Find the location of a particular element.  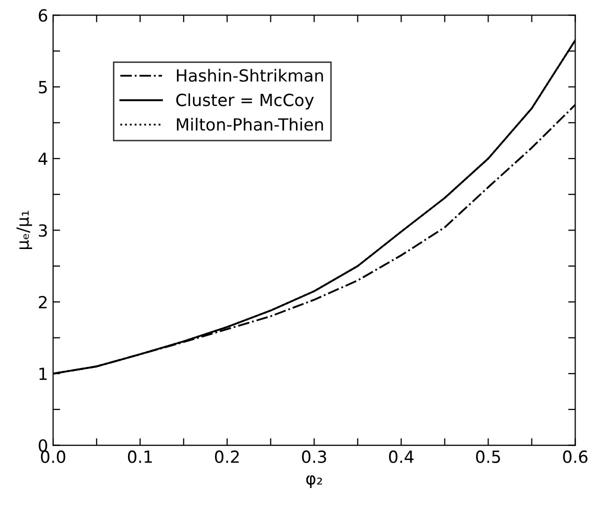

y-tick-label: 1 is located at coordinates (43, 374).